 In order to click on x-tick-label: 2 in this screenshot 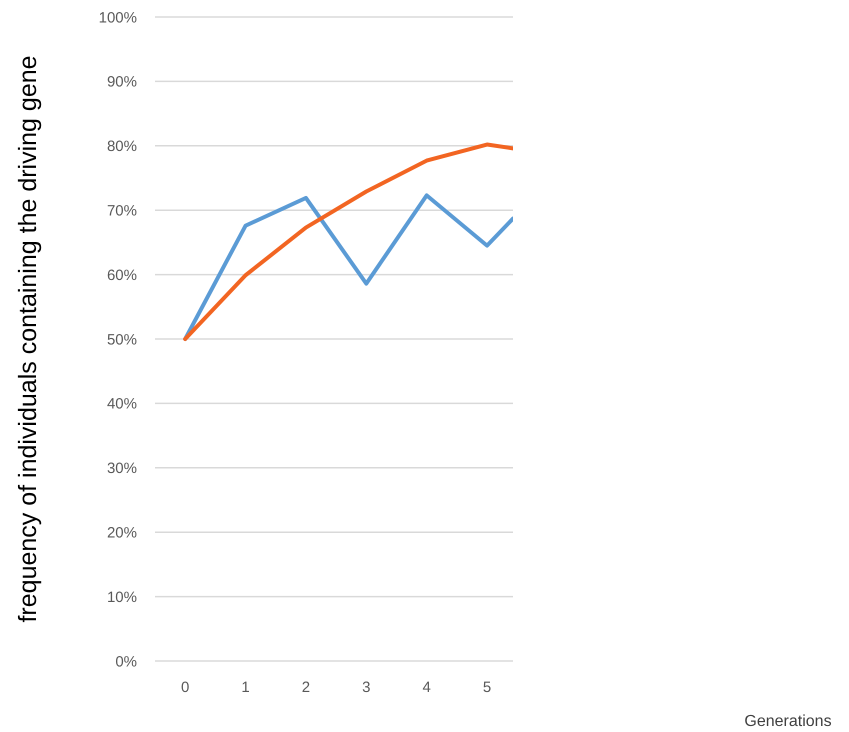, I will do `click(306, 687)`.